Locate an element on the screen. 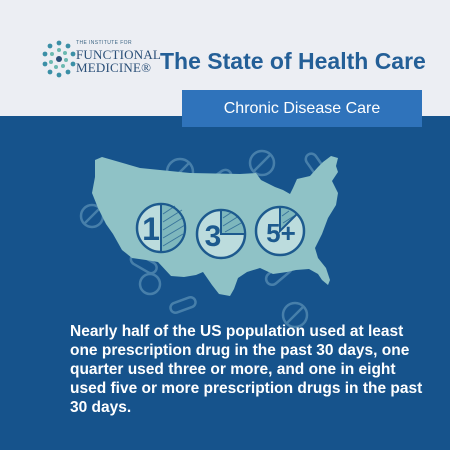 The width and height of the screenshot is (450, 450). circle-five-plus-label: 5+ is located at coordinates (281, 233).